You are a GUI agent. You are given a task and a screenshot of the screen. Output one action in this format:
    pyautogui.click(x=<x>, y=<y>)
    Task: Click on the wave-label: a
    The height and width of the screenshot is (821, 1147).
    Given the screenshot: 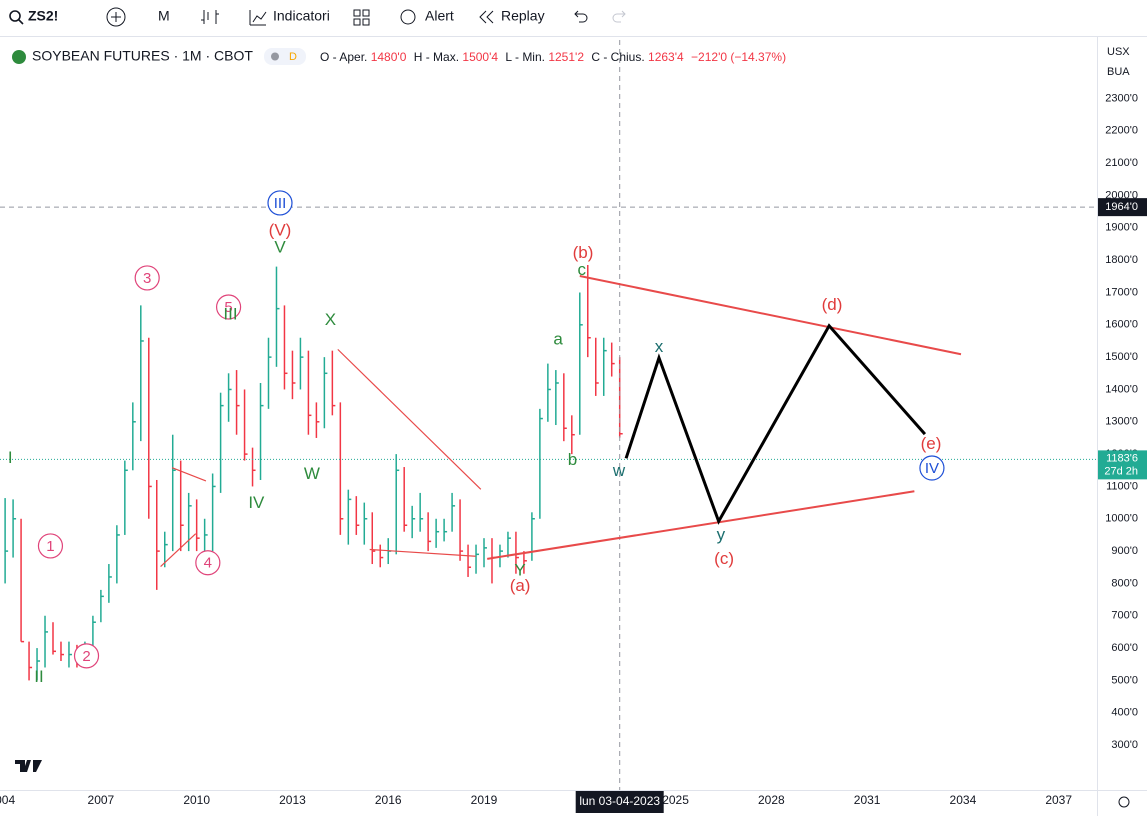 What is the action you would take?
    pyautogui.click(x=558, y=339)
    